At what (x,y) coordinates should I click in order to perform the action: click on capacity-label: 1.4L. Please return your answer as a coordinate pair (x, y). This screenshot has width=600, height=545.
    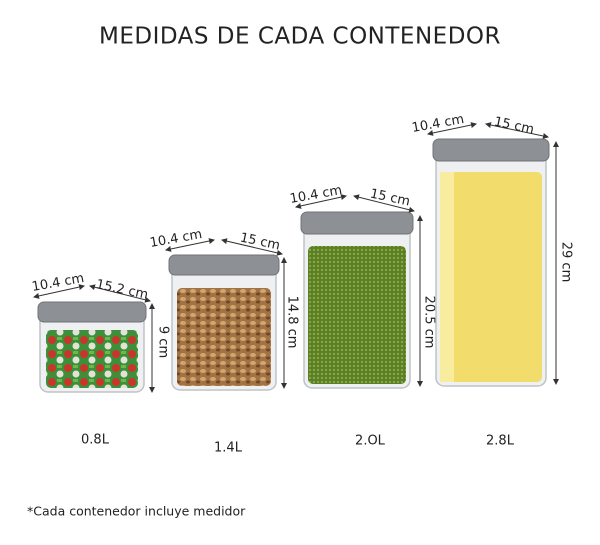
    Looking at the image, I should click on (228, 448).